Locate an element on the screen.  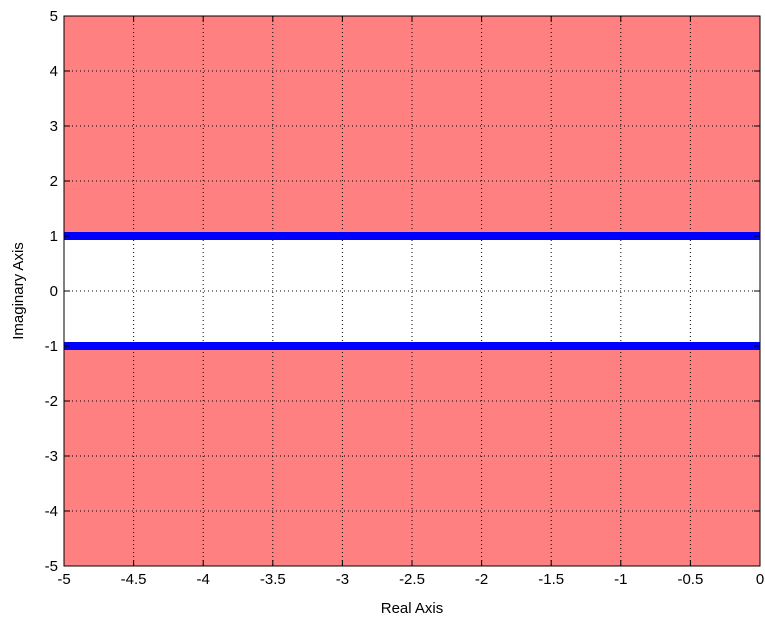
y-tick-label: 0 is located at coordinates (54, 291).